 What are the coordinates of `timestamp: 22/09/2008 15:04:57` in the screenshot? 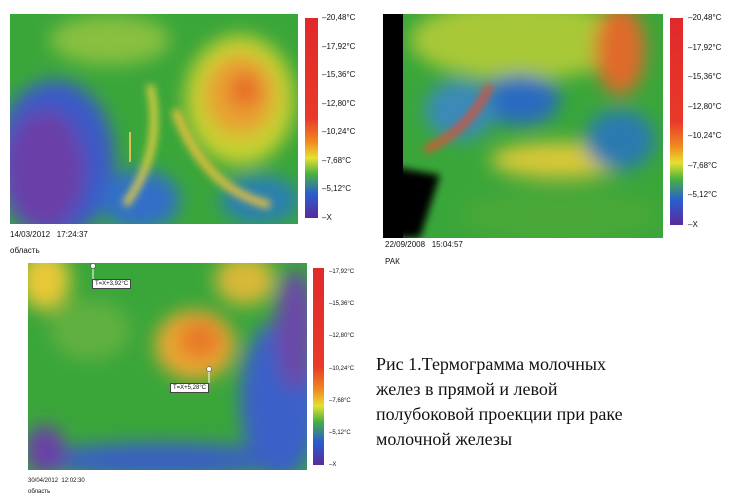 It's located at (424, 245).